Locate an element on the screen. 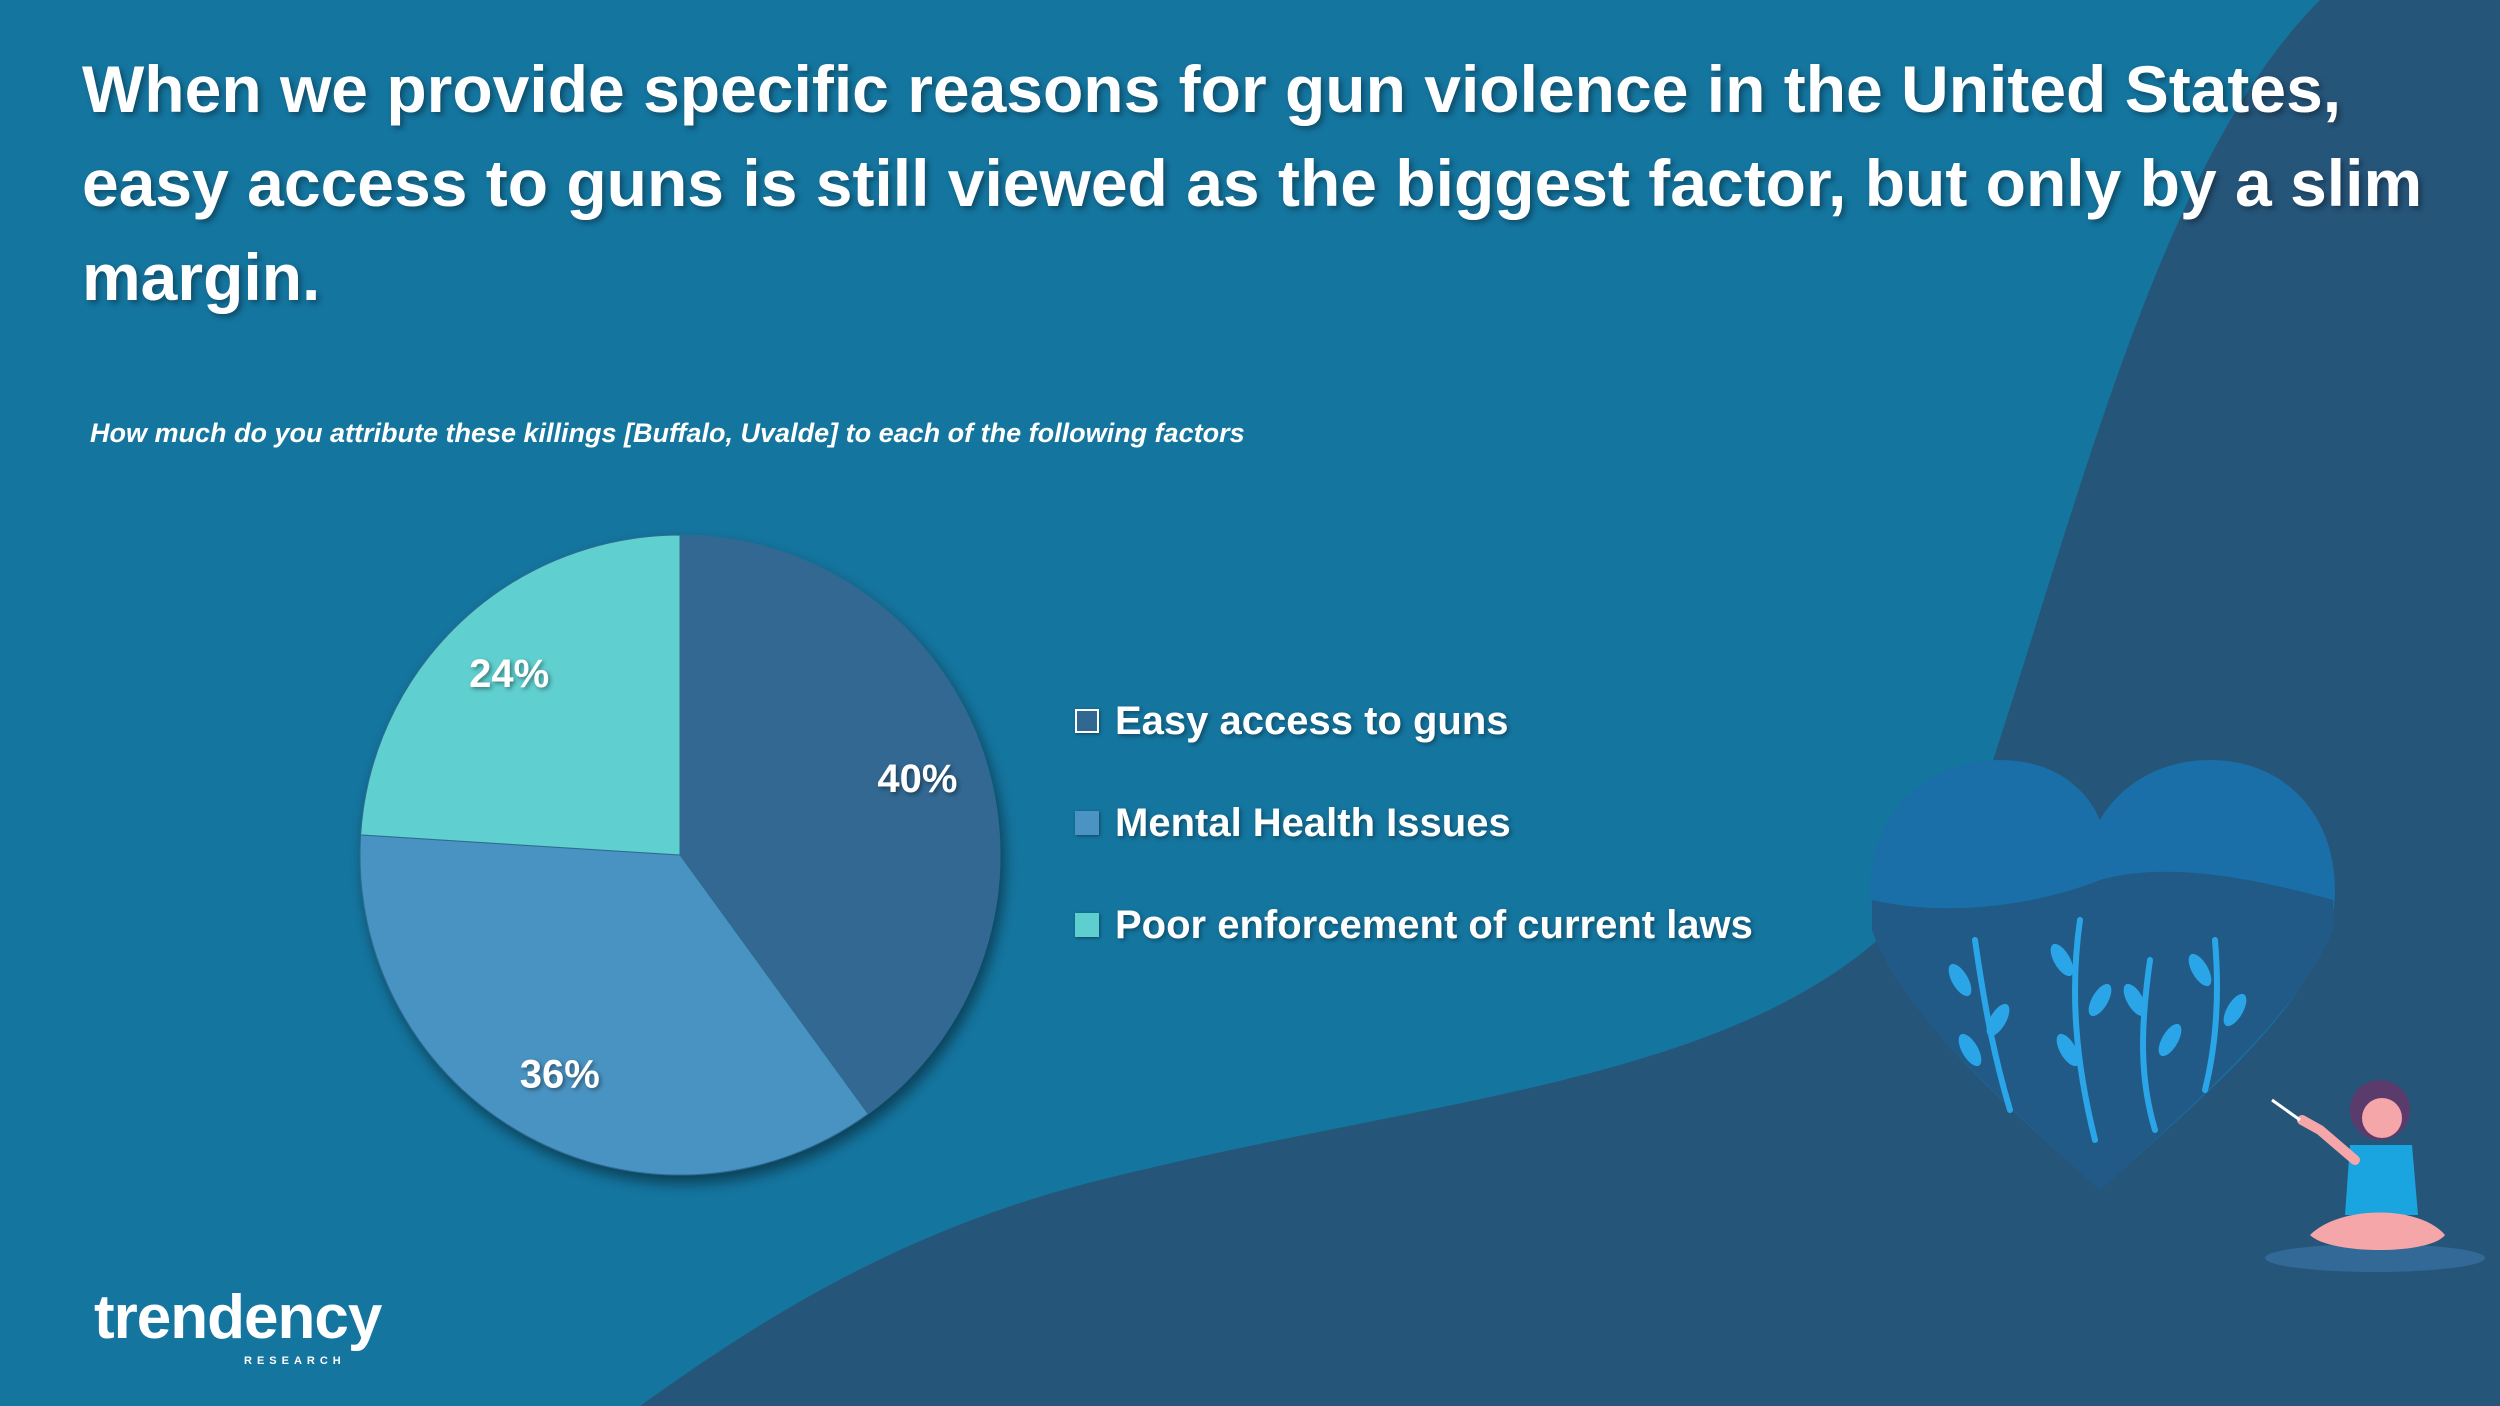 Image resolution: width=2500 pixels, height=1406 pixels. legend-label: Poor enforcement of current laws is located at coordinates (1434, 924).